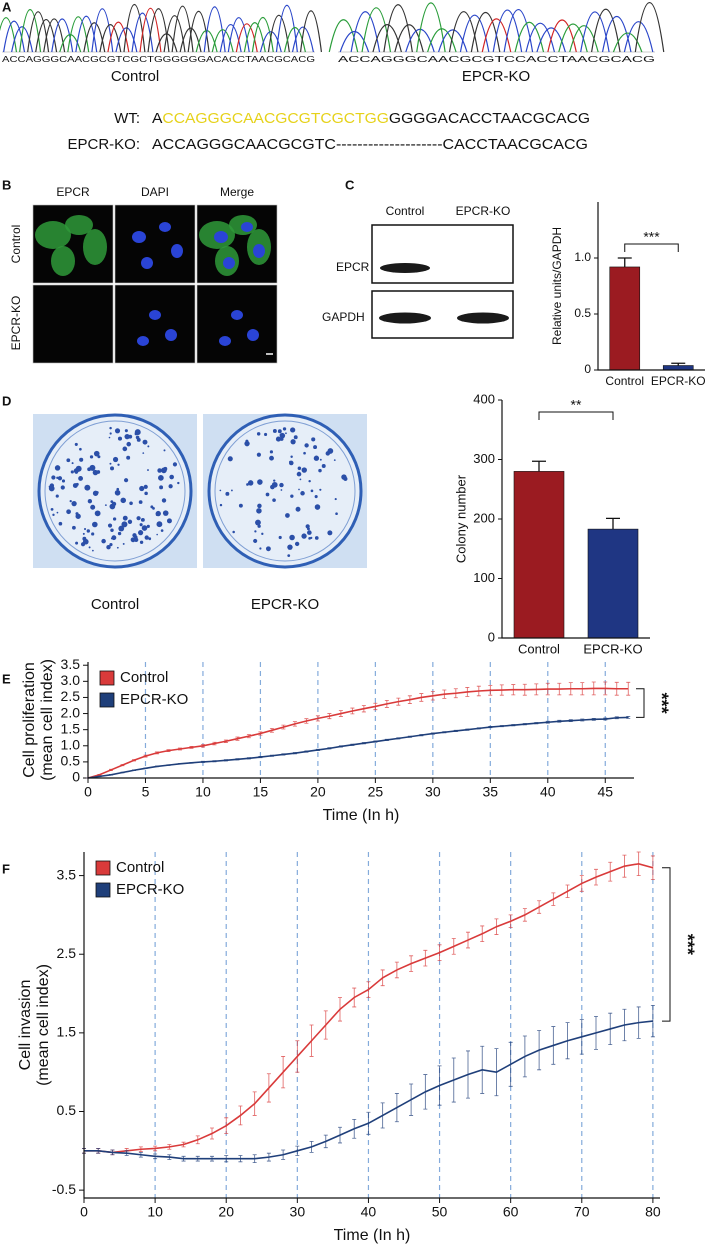 This screenshot has height=1253, width=709. I want to click on column-label: Merge, so click(237, 192).